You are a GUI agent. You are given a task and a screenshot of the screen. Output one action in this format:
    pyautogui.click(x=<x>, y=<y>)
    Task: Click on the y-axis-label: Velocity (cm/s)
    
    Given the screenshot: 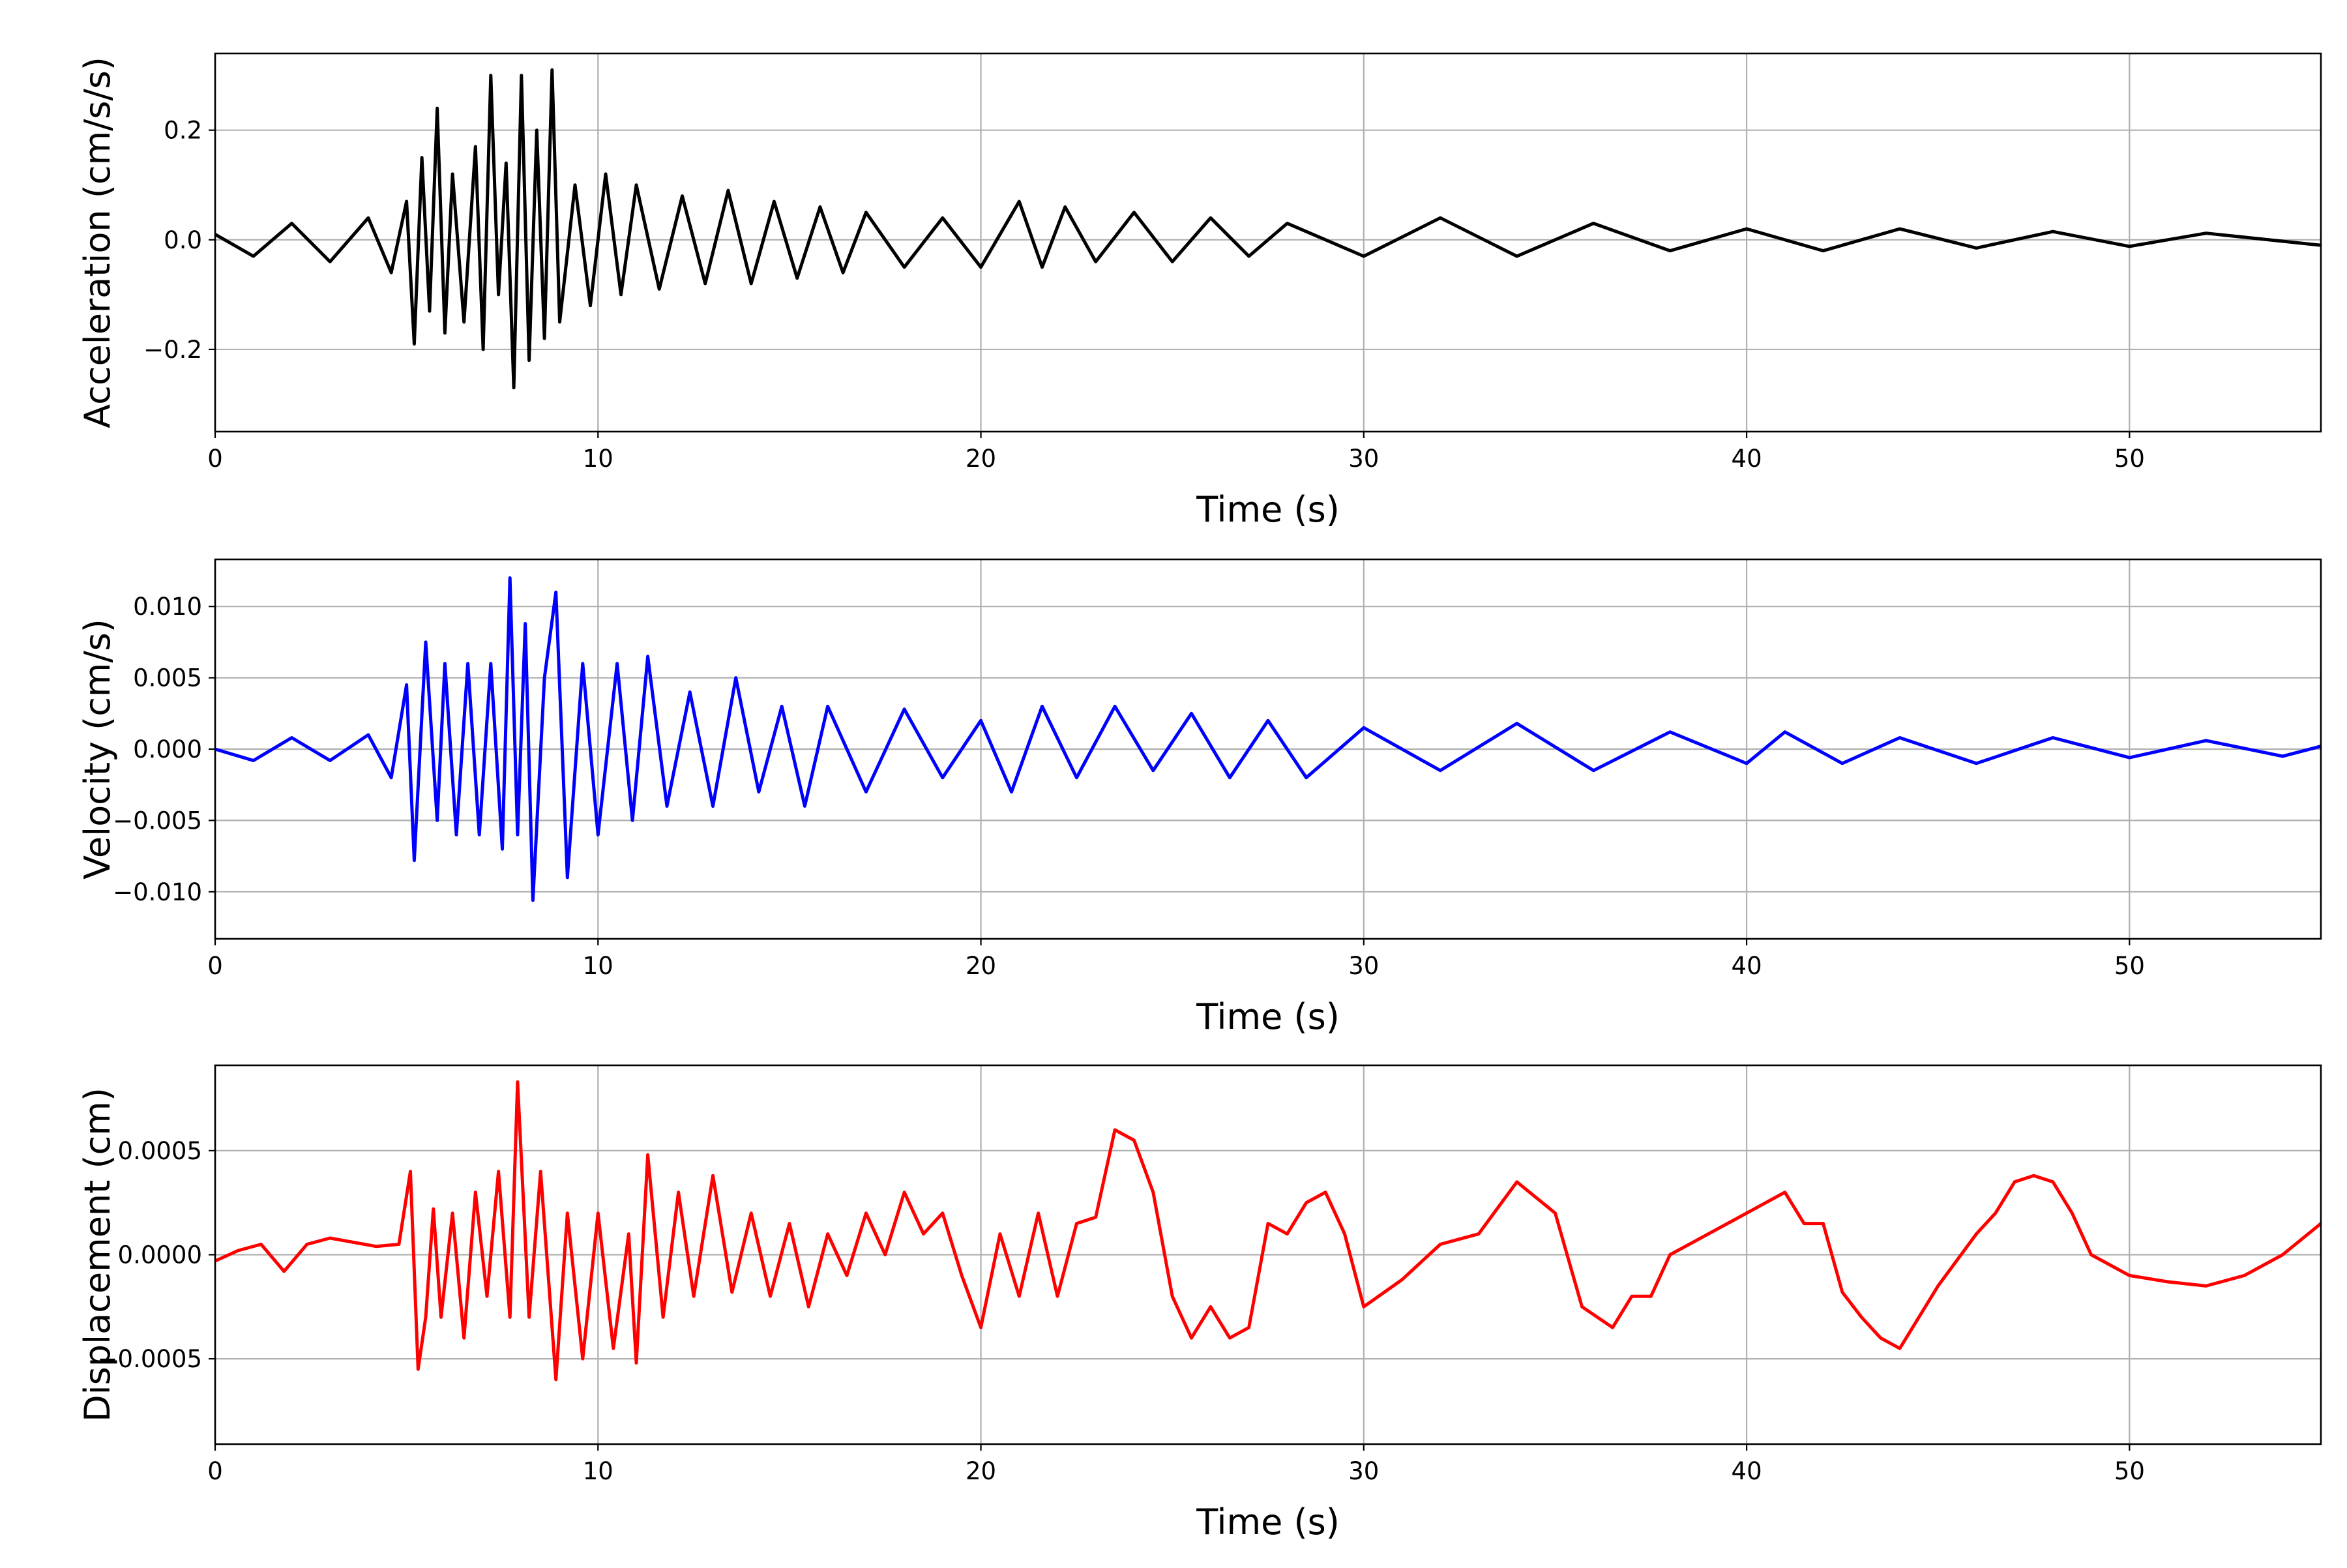 What is the action you would take?
    pyautogui.click(x=97, y=750)
    